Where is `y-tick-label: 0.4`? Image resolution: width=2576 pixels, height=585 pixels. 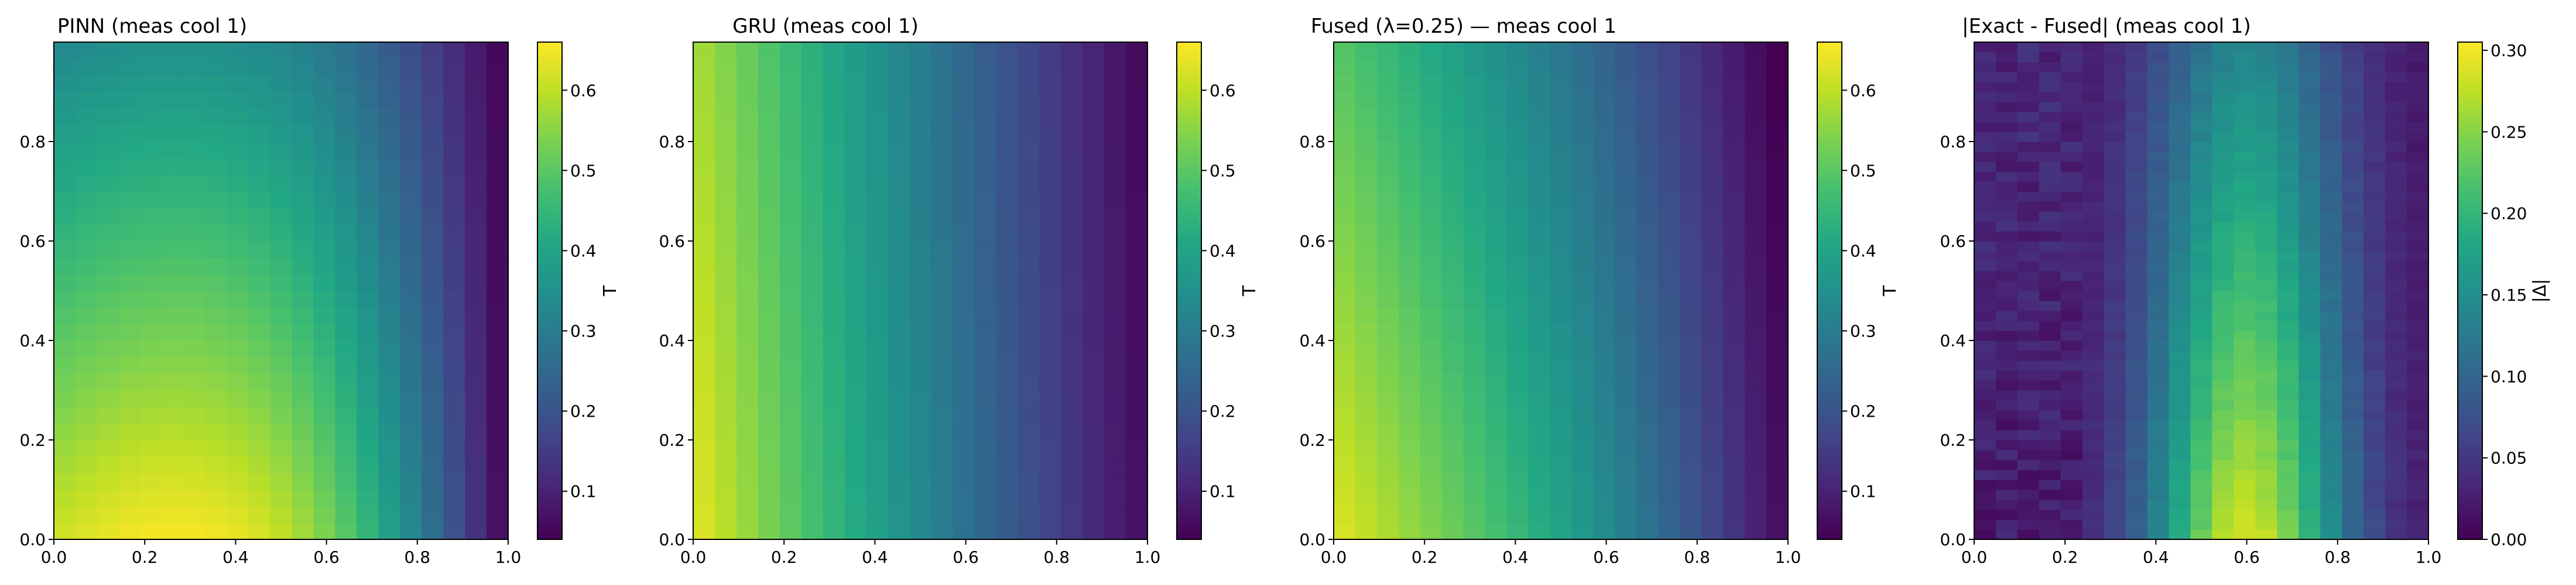
y-tick-label: 0.4 is located at coordinates (1953, 340).